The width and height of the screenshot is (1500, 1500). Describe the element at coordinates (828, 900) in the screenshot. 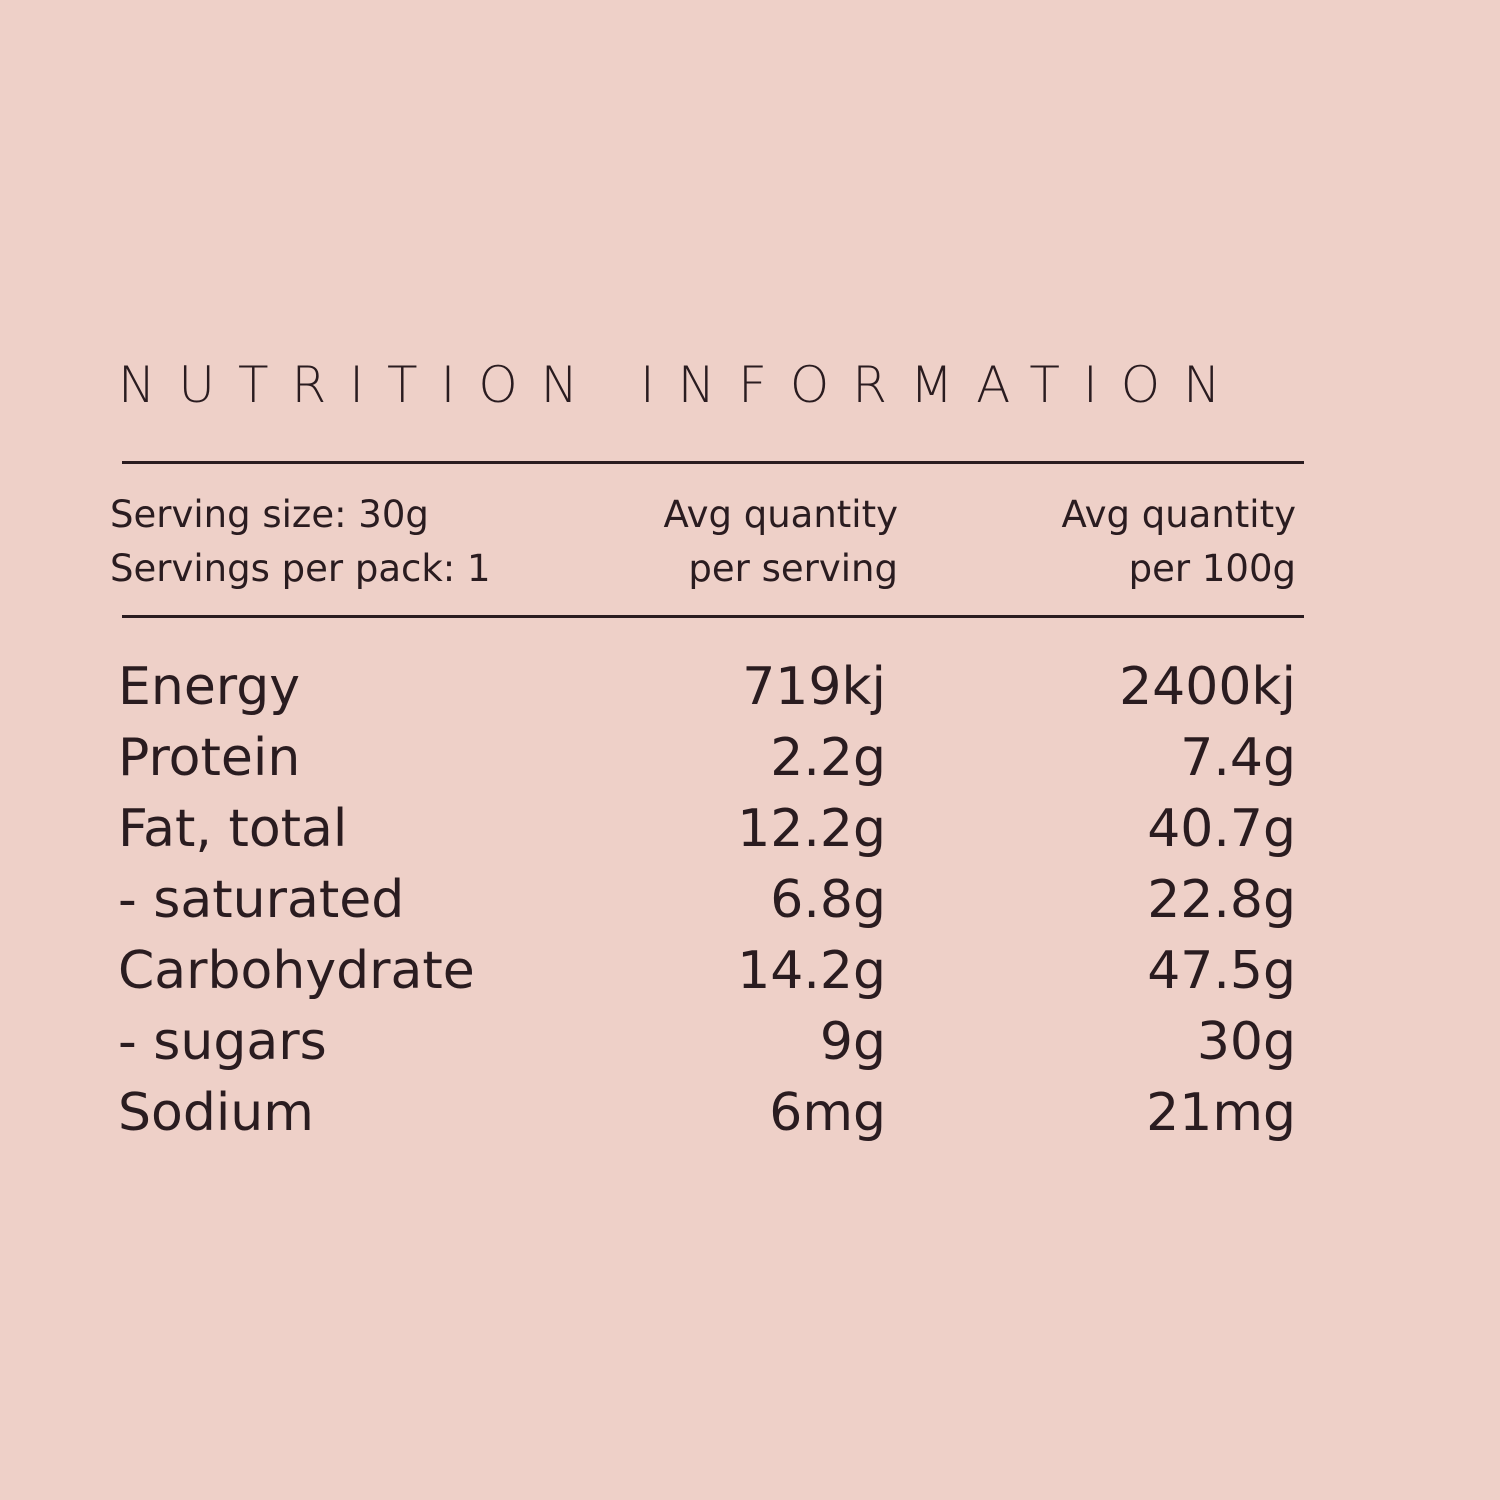

I see `per-serving: 6.8g` at that location.